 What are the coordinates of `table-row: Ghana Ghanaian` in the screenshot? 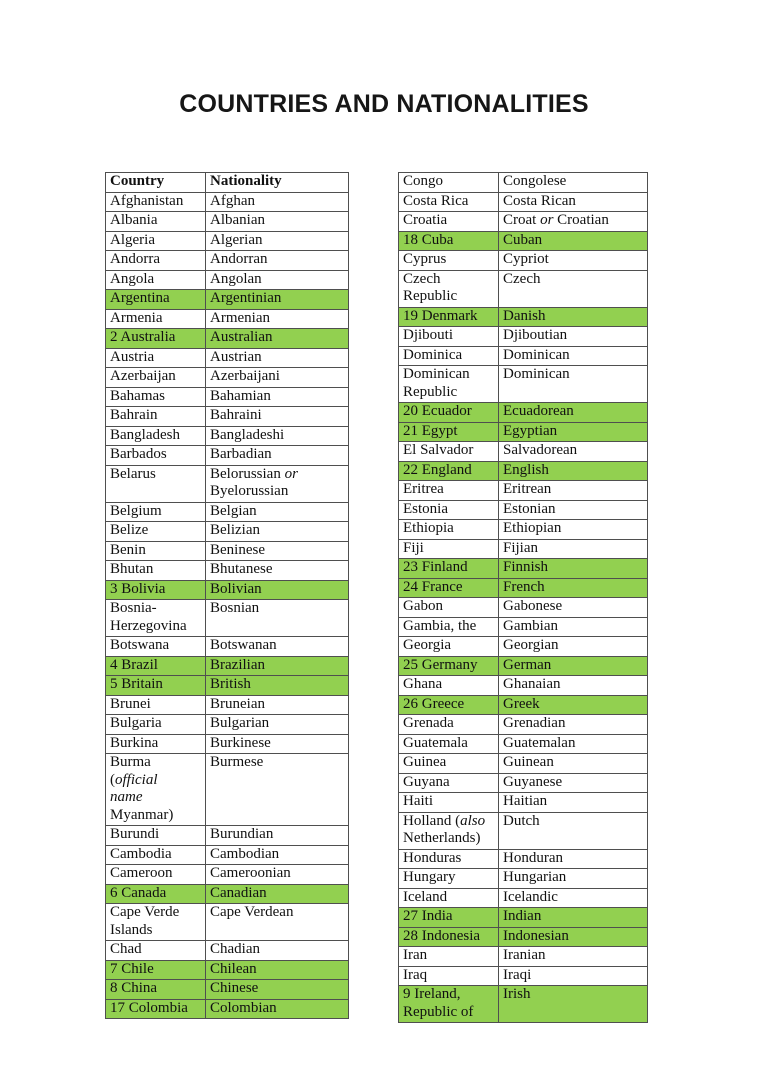 It's located at (523, 685).